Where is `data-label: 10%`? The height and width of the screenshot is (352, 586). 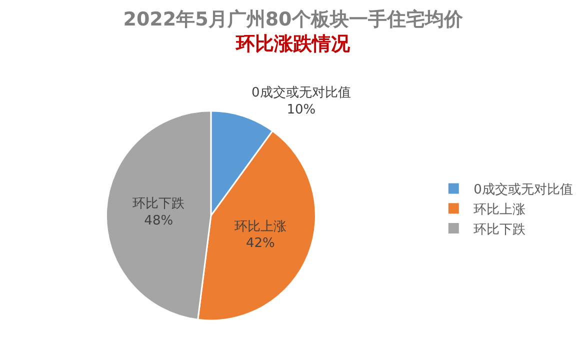
data-label: 10% is located at coordinates (301, 110).